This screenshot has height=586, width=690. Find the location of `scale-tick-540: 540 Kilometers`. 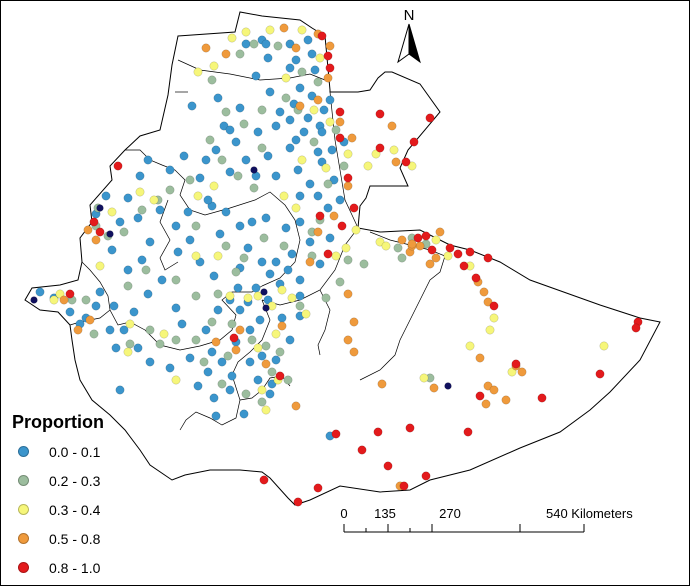

scale-tick-540: 540 Kilometers is located at coordinates (589, 513).